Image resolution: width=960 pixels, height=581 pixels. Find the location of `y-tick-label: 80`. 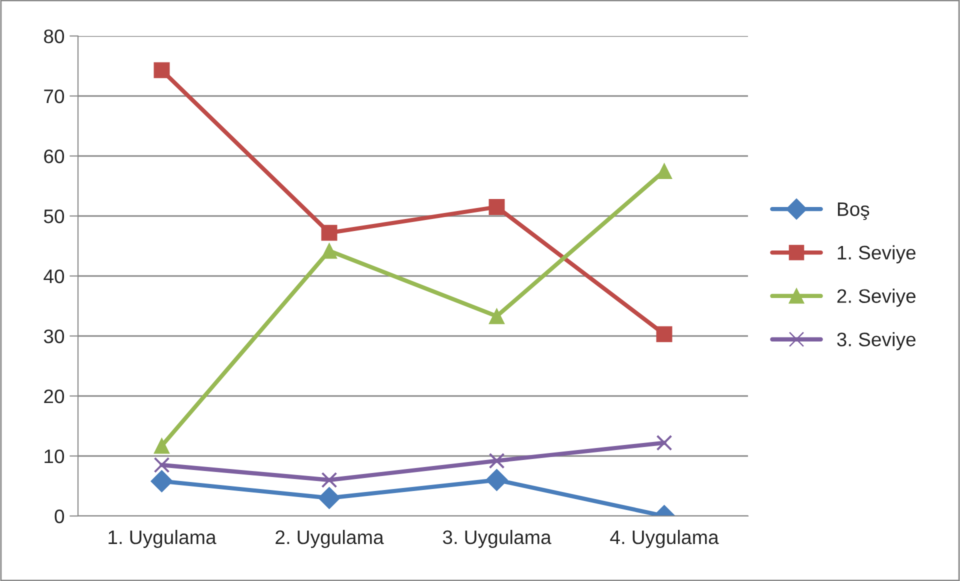

y-tick-label: 80 is located at coordinates (54, 36).